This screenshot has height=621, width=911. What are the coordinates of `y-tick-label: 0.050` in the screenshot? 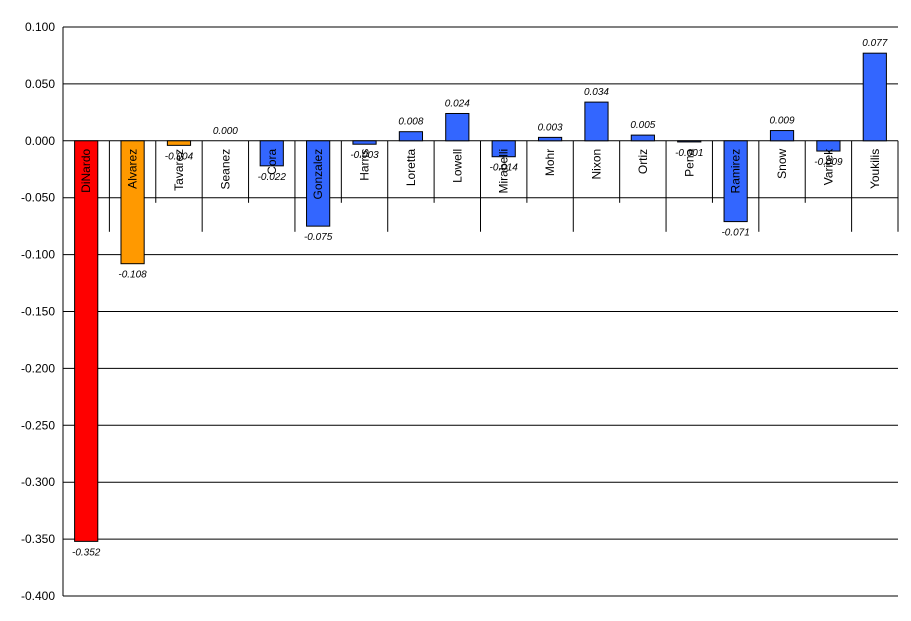 It's located at (40, 84).